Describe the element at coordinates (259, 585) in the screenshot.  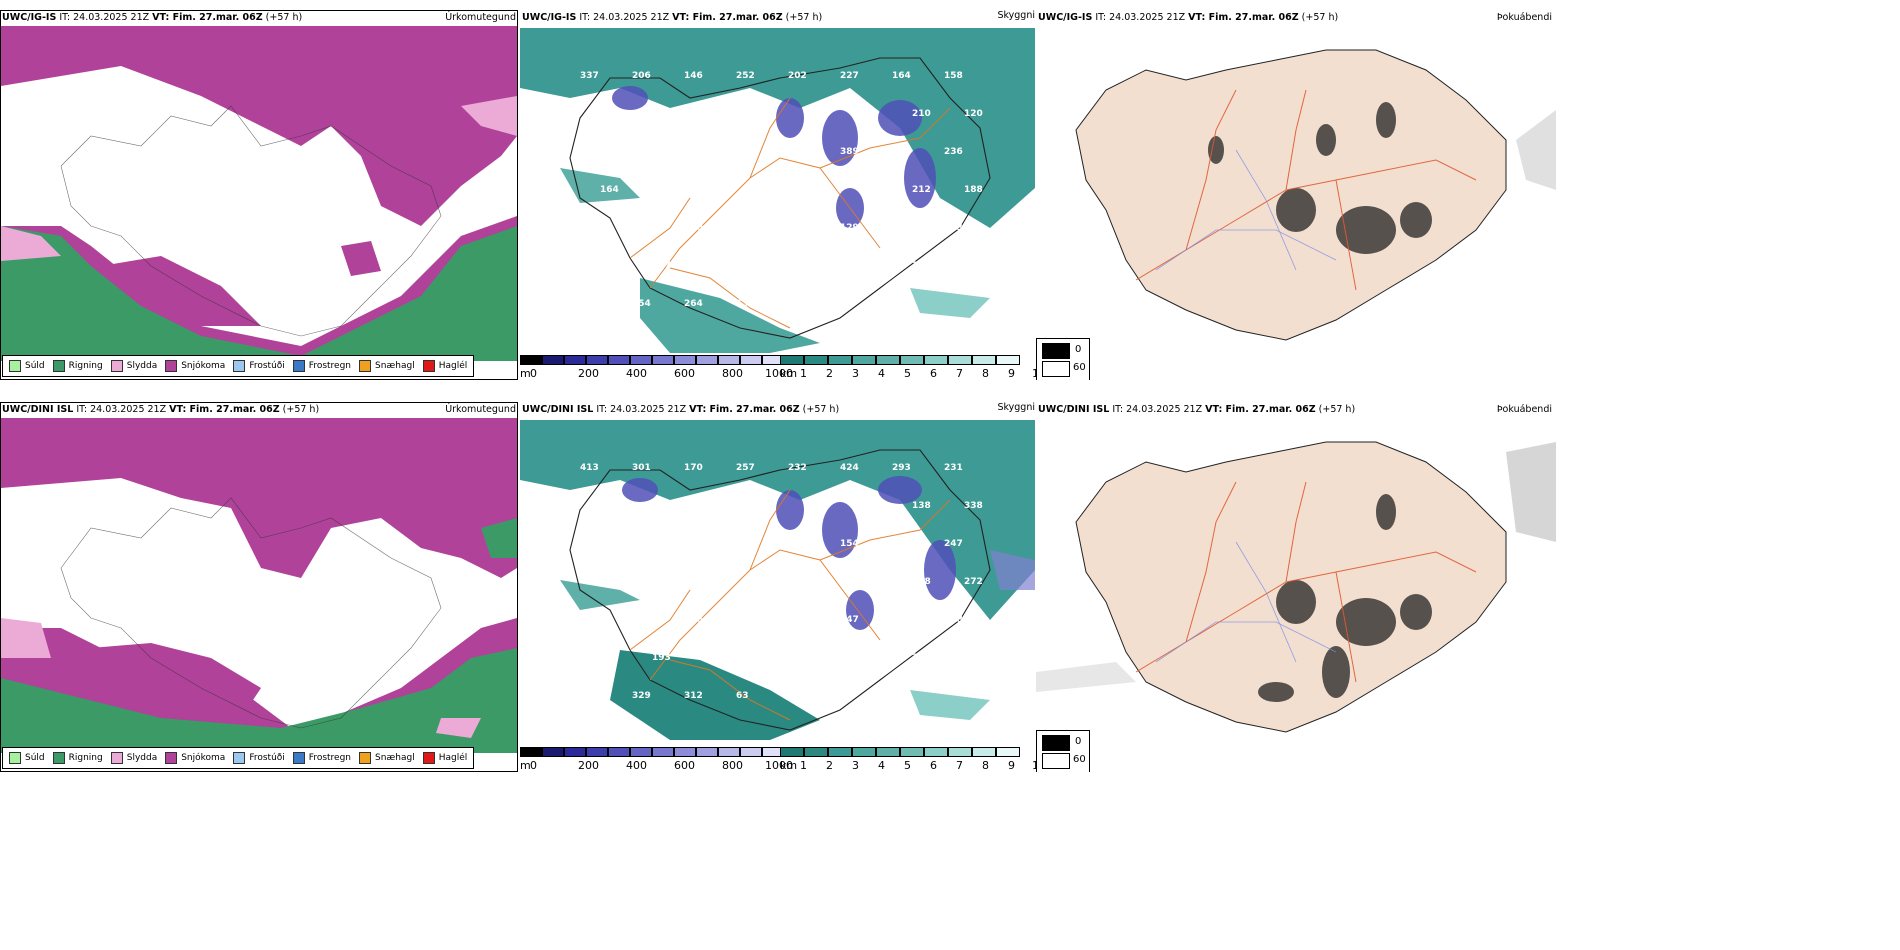
I see `precip-map` at that location.